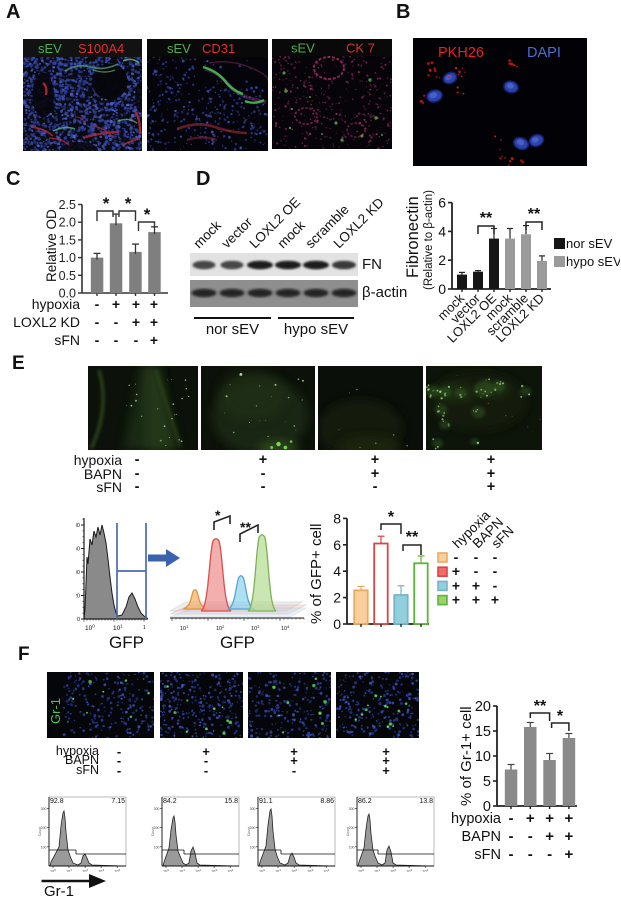  I want to click on svg-text: 60, so click(78, 550).